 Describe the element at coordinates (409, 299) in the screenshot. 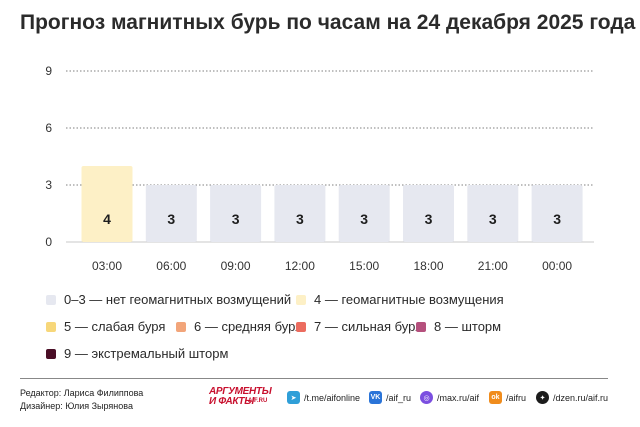

I see `legend-label: 4 — геомагнитные возмущения` at that location.